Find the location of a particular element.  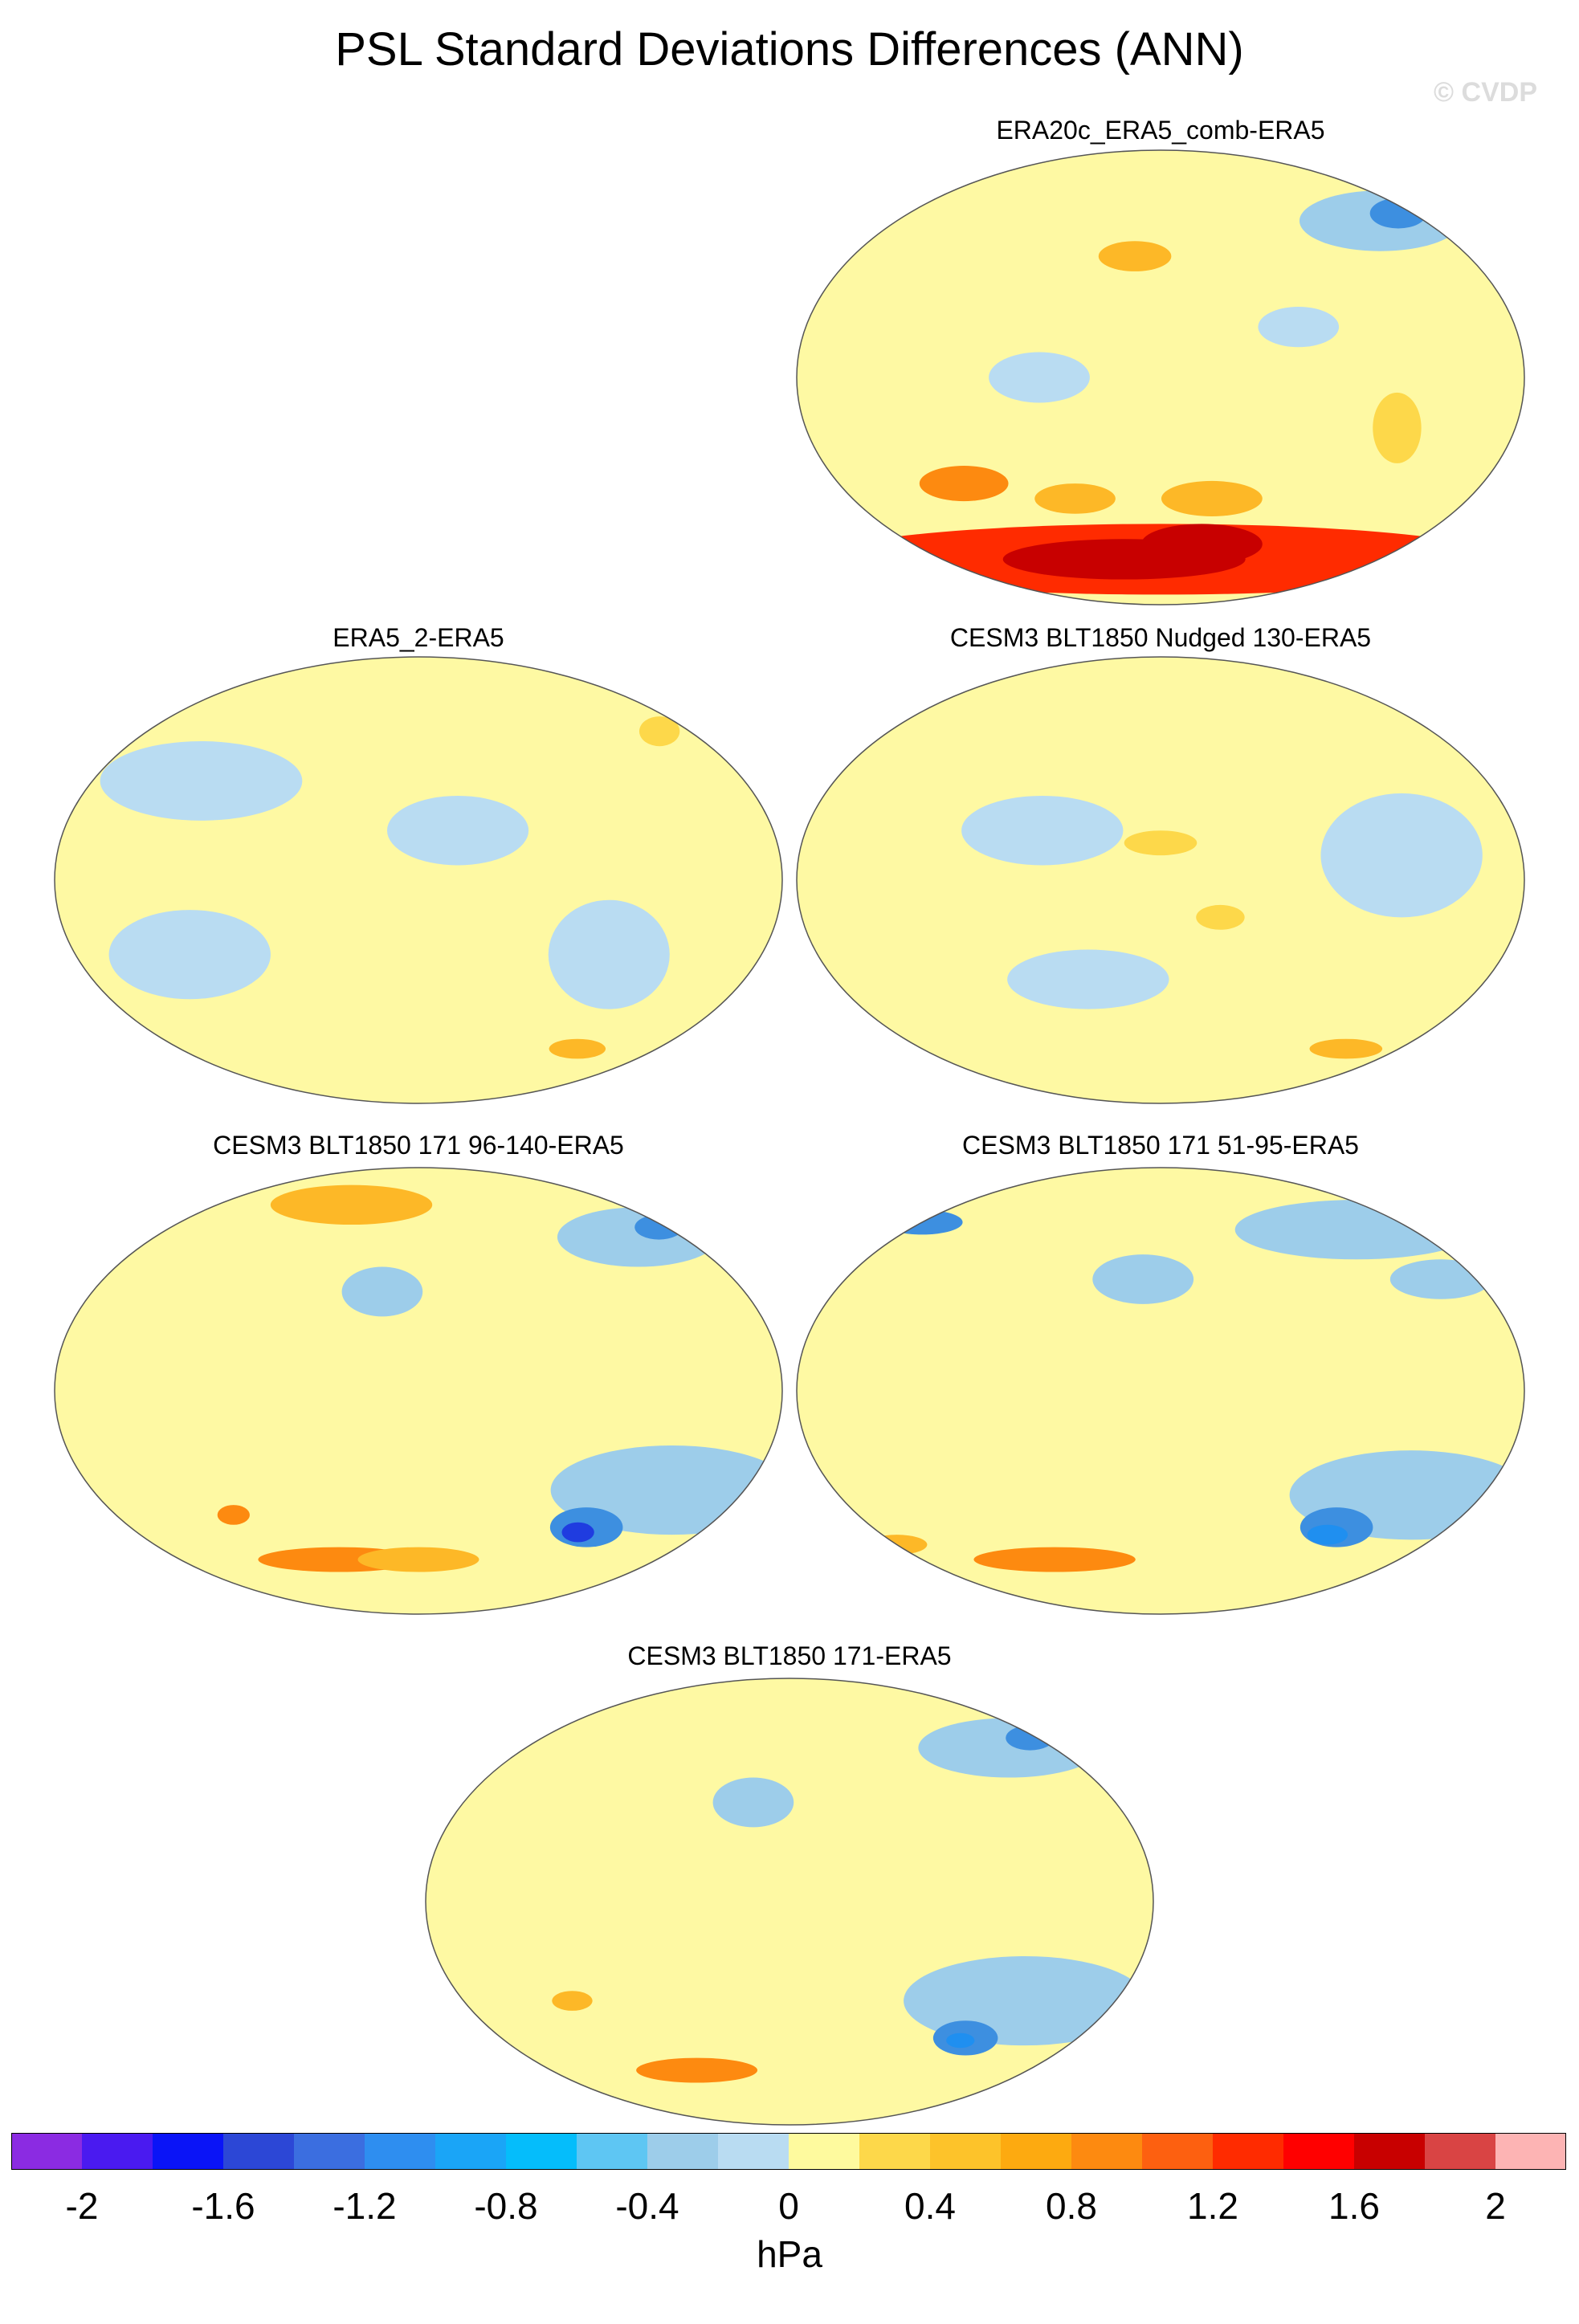

panel-title: ERA20c_ERA5_comb-ERA5 is located at coordinates (1160, 131).